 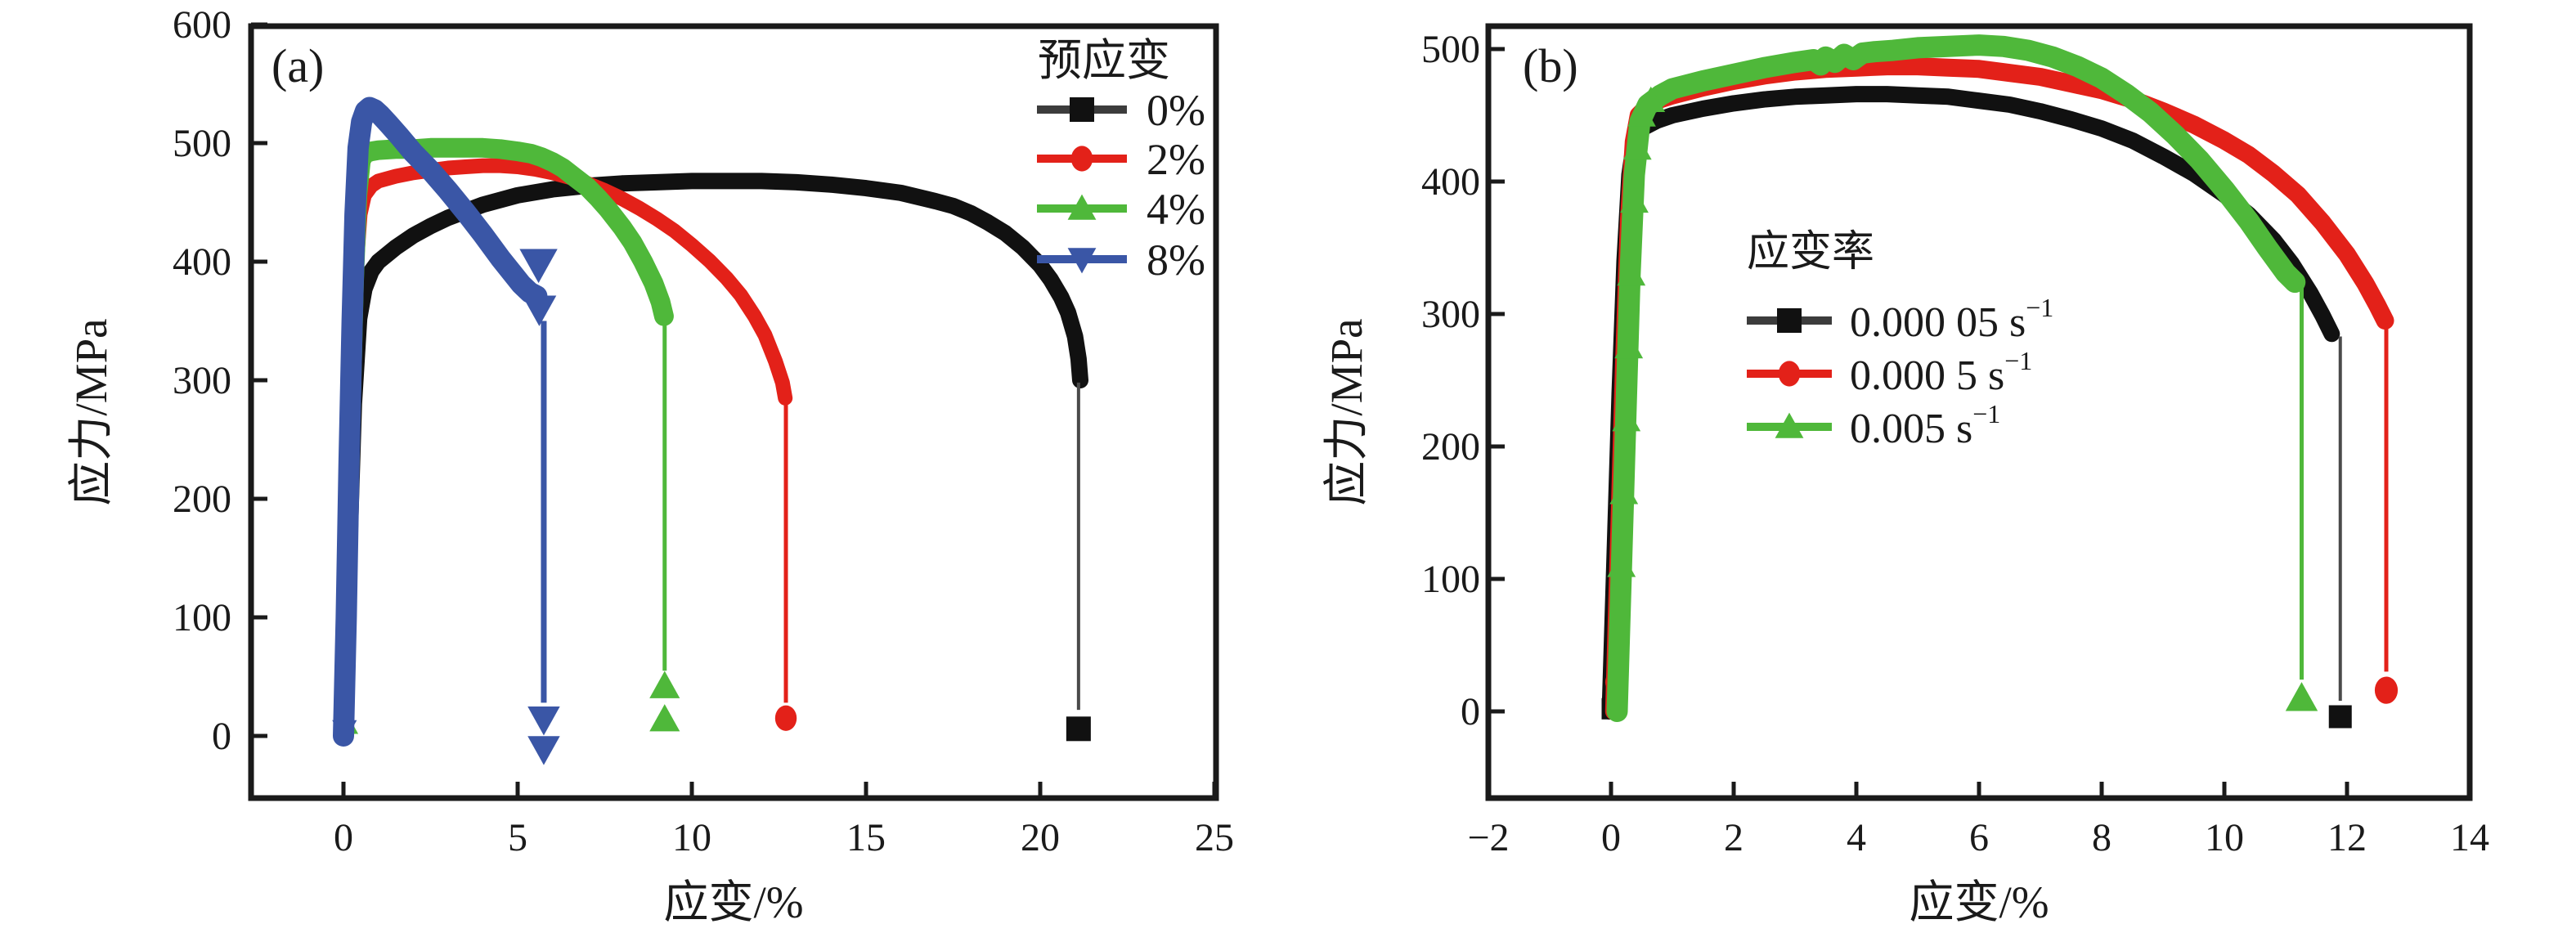 What do you see at coordinates (1082, 261) in the screenshot?
I see `triangle-down-legend-marker` at bounding box center [1082, 261].